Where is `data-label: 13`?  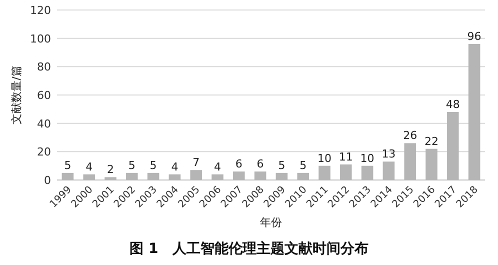 data-label: 13 is located at coordinates (389, 154).